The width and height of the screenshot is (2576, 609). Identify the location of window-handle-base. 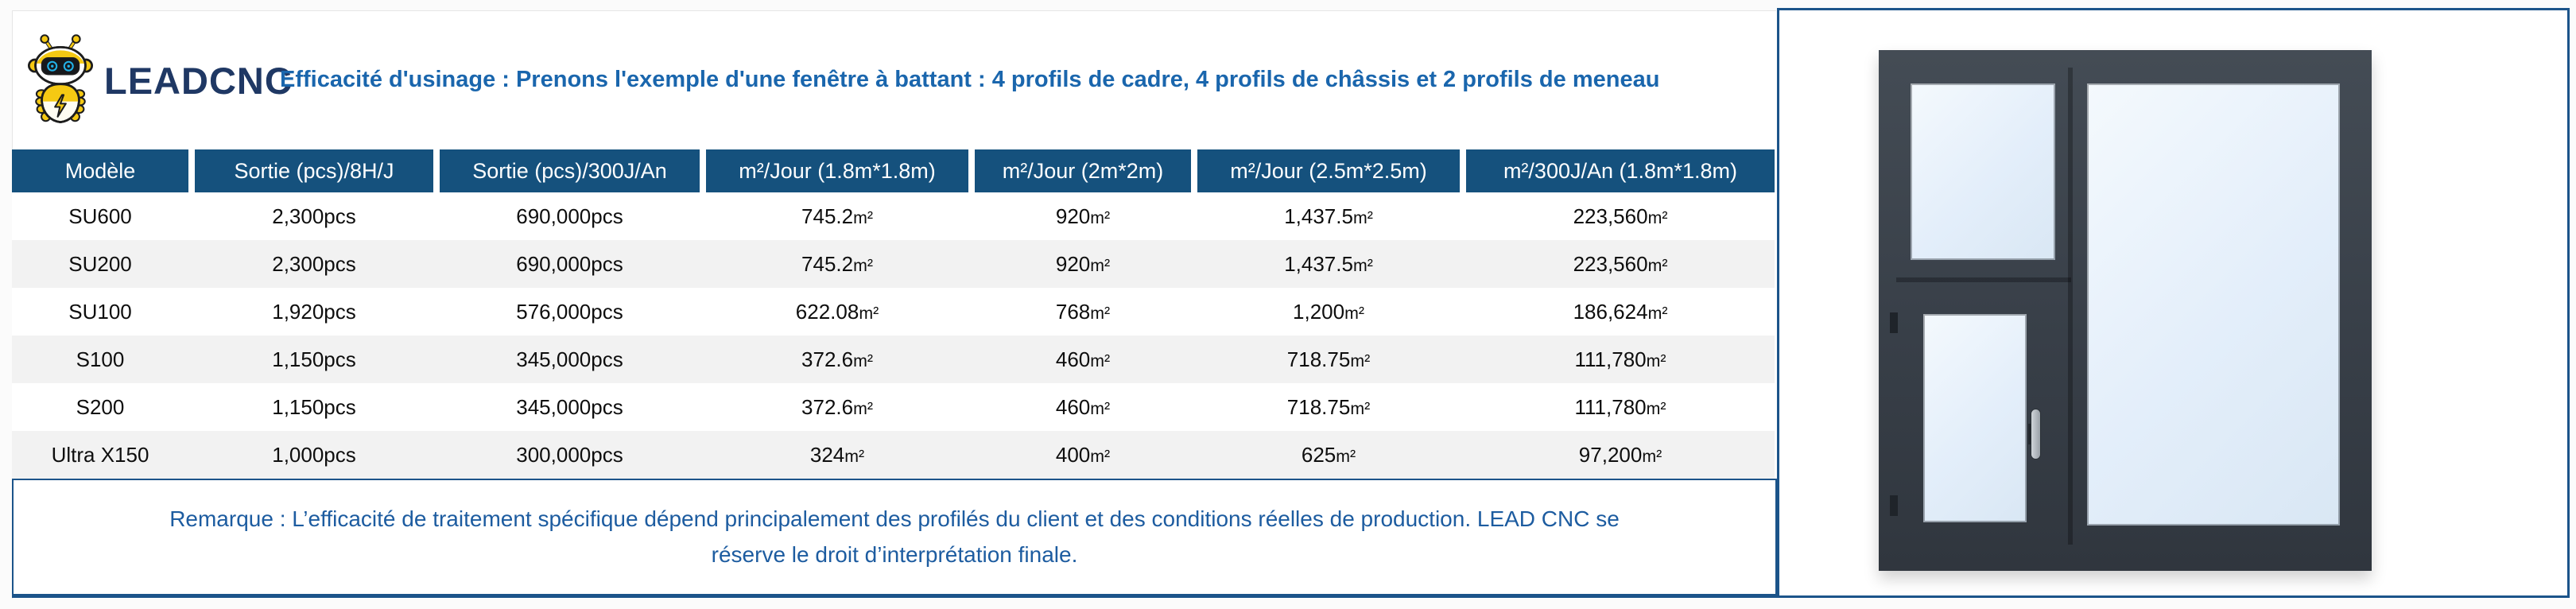
(2030, 434).